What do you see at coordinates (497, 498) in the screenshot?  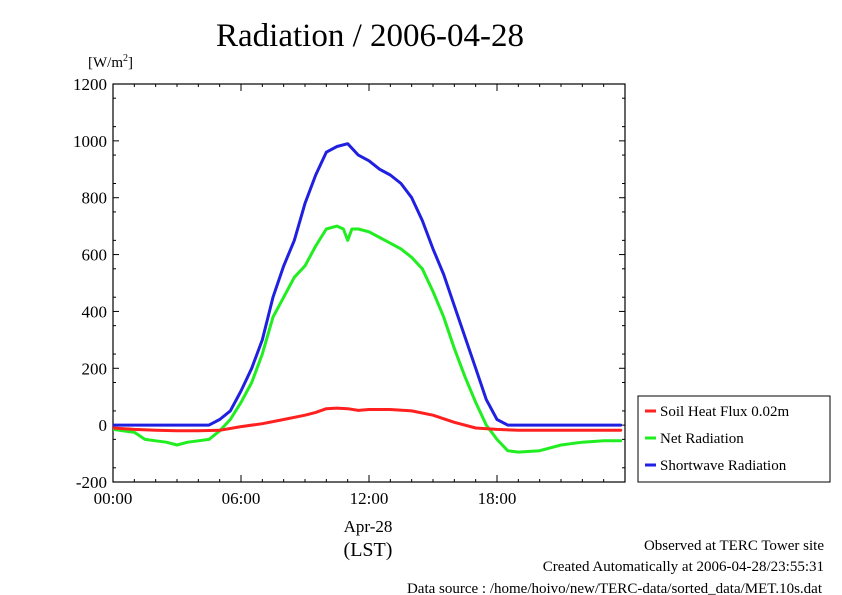 I see `x-tick-label: 18:00` at bounding box center [497, 498].